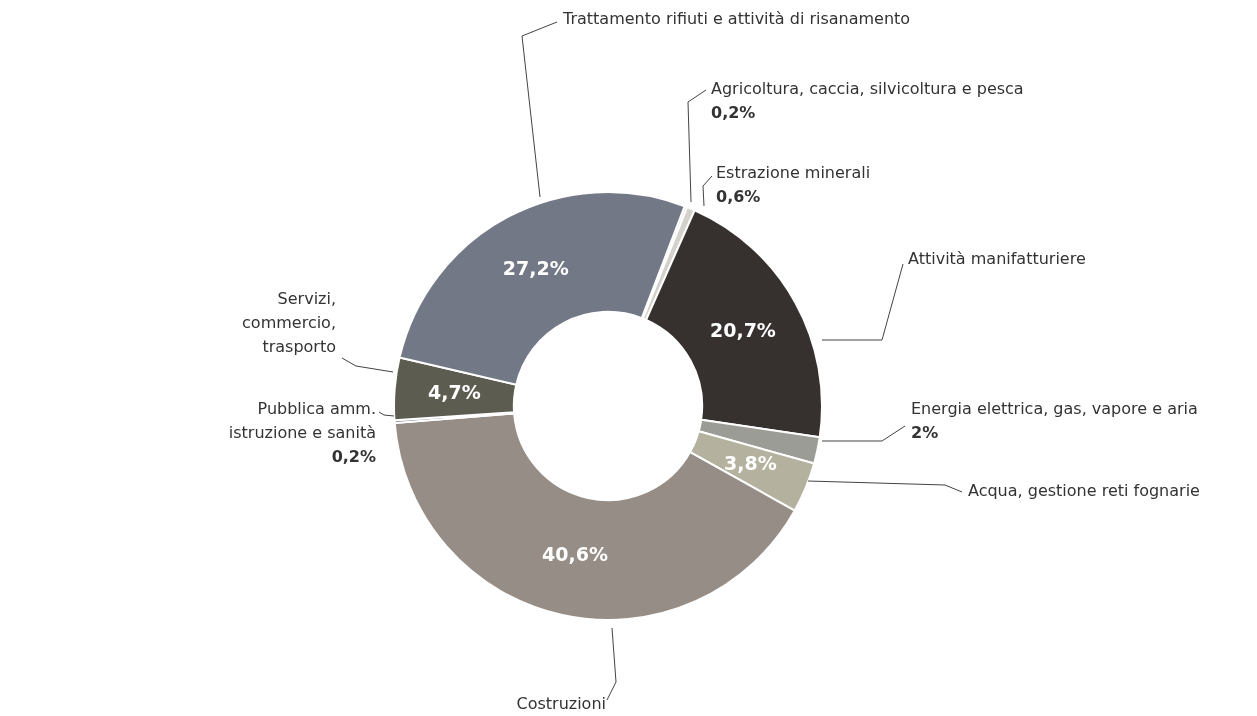 This screenshot has width=1257, height=716. Describe the element at coordinates (867, 89) in the screenshot. I see `slice-label: Agricoltura, caccia, silvicoltura e pesca` at that location.